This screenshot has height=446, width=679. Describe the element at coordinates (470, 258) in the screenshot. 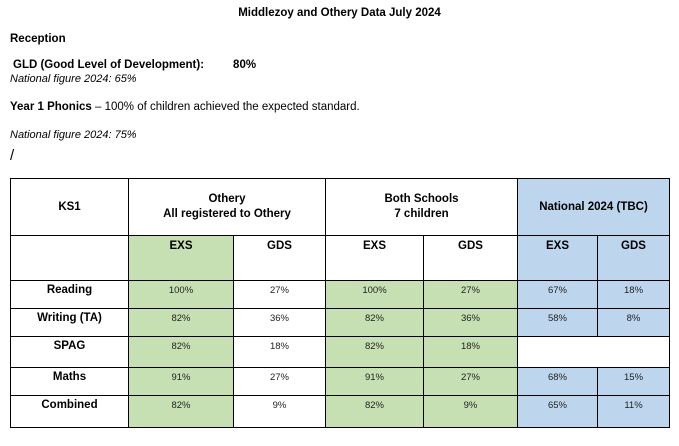

I see `subheader-both-gds: GDS` at that location.